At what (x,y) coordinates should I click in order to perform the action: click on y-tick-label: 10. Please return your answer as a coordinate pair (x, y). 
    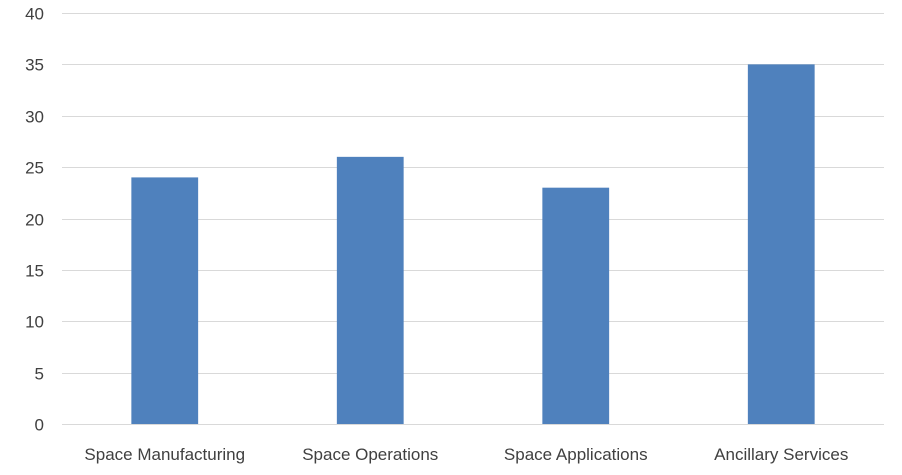
    Looking at the image, I should click on (34, 322).